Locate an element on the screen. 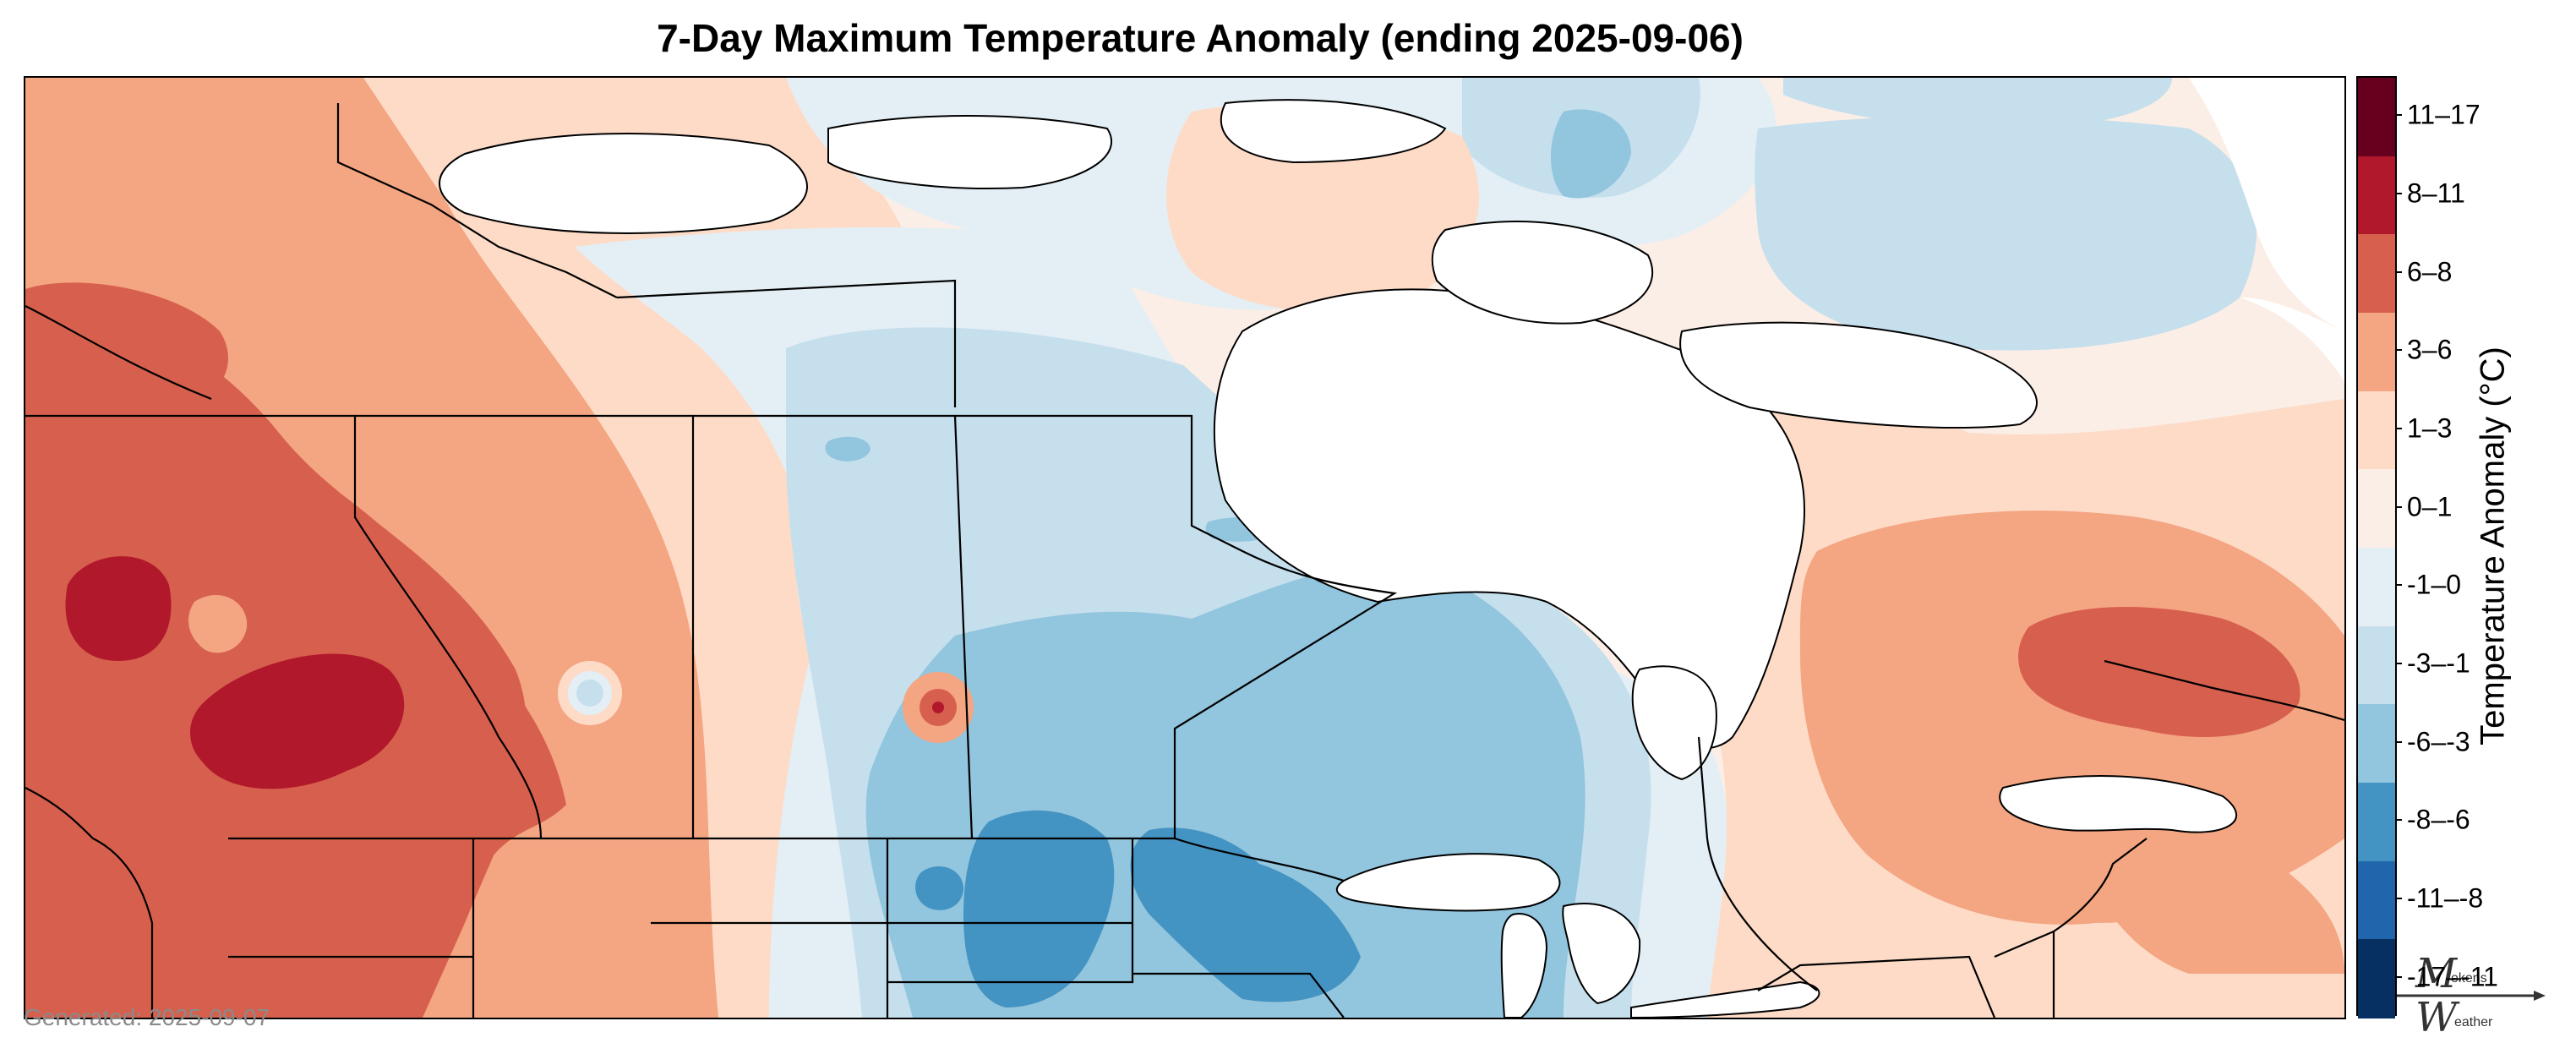  mekens-weather-logo: M ekens W eather is located at coordinates (2466, 992).